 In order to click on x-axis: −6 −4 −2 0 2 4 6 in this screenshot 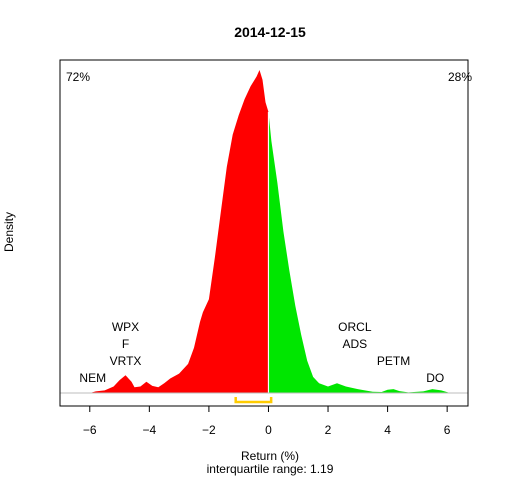, I will do `click(267, 421)`.